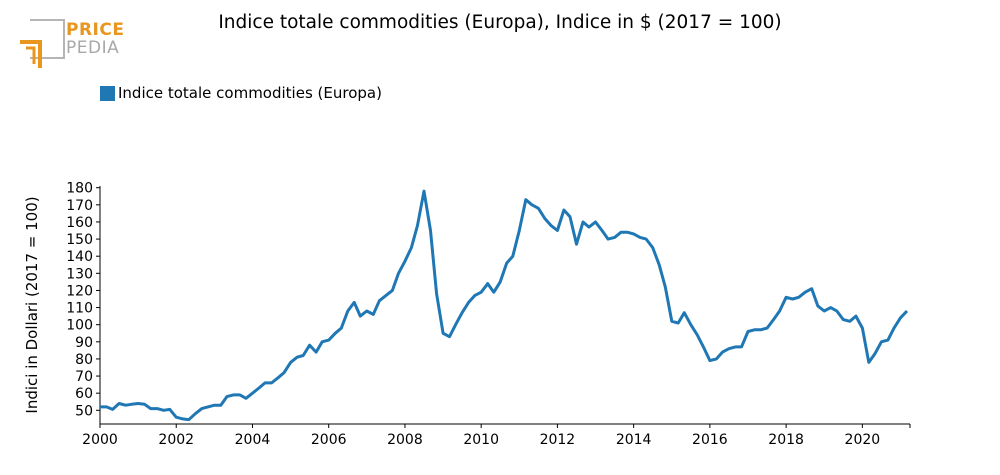 This screenshot has height=475, width=1000. What do you see at coordinates (405, 440) in the screenshot?
I see `x-tick-label: 2008` at bounding box center [405, 440].